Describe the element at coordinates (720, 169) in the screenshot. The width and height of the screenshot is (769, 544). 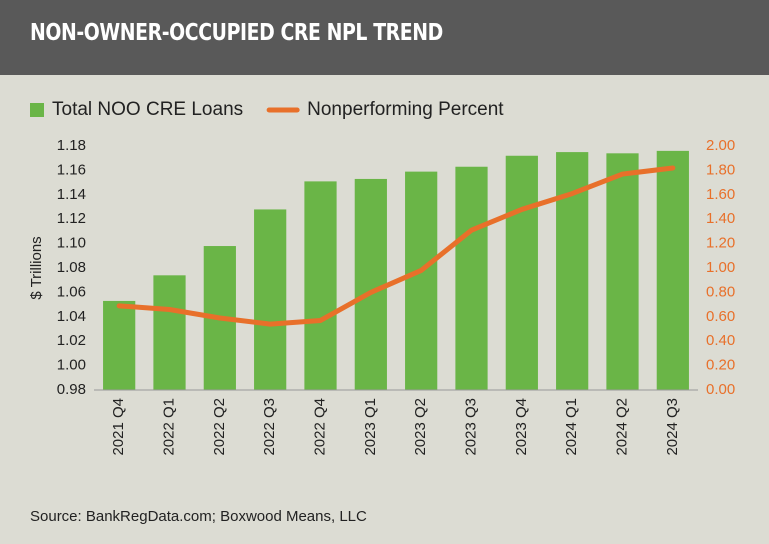
I see `y2-tick-label: 1.80` at that location.